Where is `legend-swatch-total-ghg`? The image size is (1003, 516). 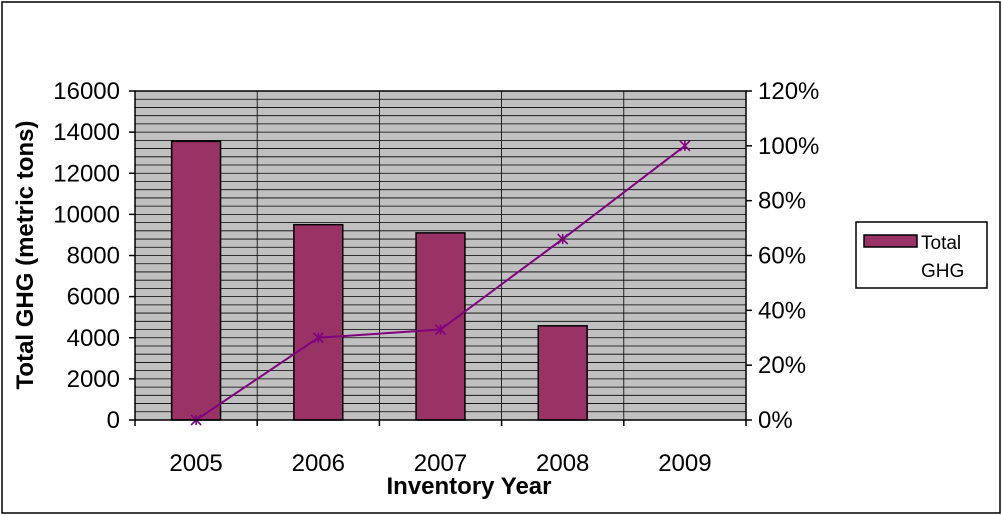
legend-swatch-total-ghg is located at coordinates (890, 241).